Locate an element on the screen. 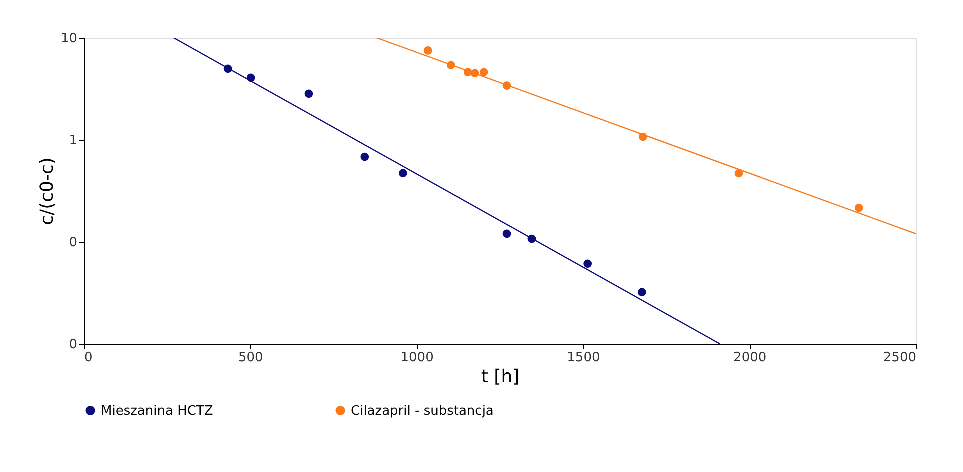 The height and width of the screenshot is (472, 963). x-tick-label: 2500 is located at coordinates (899, 358).